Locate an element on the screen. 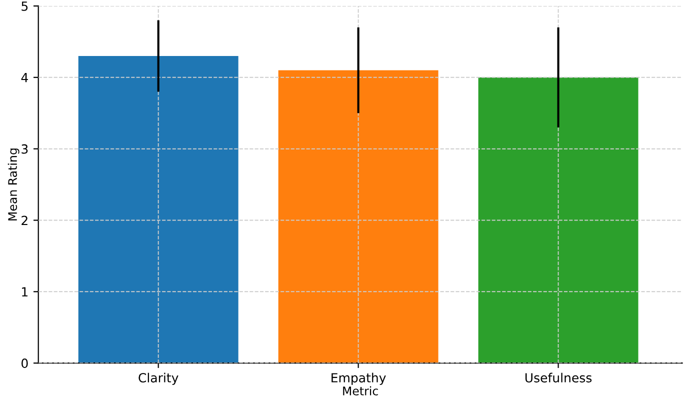 This screenshot has height=399, width=685. y-tick-label: 5 is located at coordinates (25, 6).